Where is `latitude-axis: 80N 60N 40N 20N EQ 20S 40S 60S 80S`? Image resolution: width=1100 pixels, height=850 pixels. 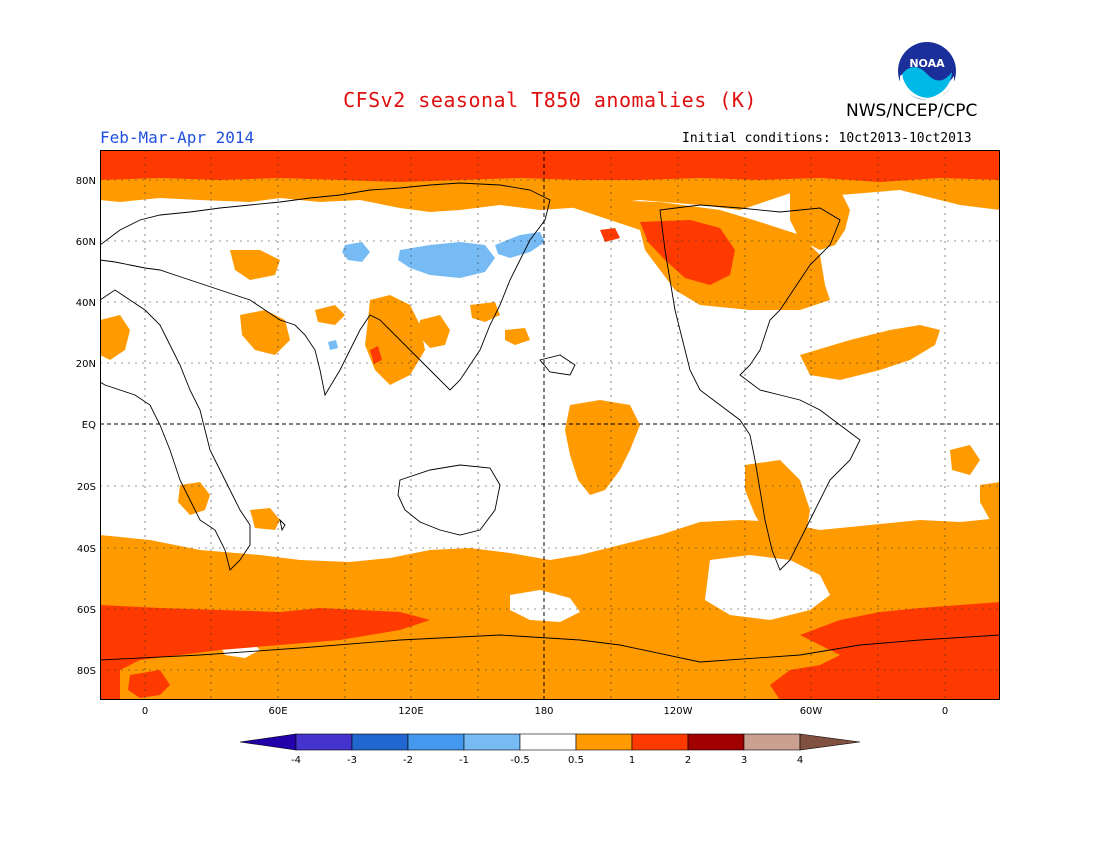
latitude-axis: 80N 60N 40N 20N EQ 20S 40S 60S 80S is located at coordinates (86, 426).